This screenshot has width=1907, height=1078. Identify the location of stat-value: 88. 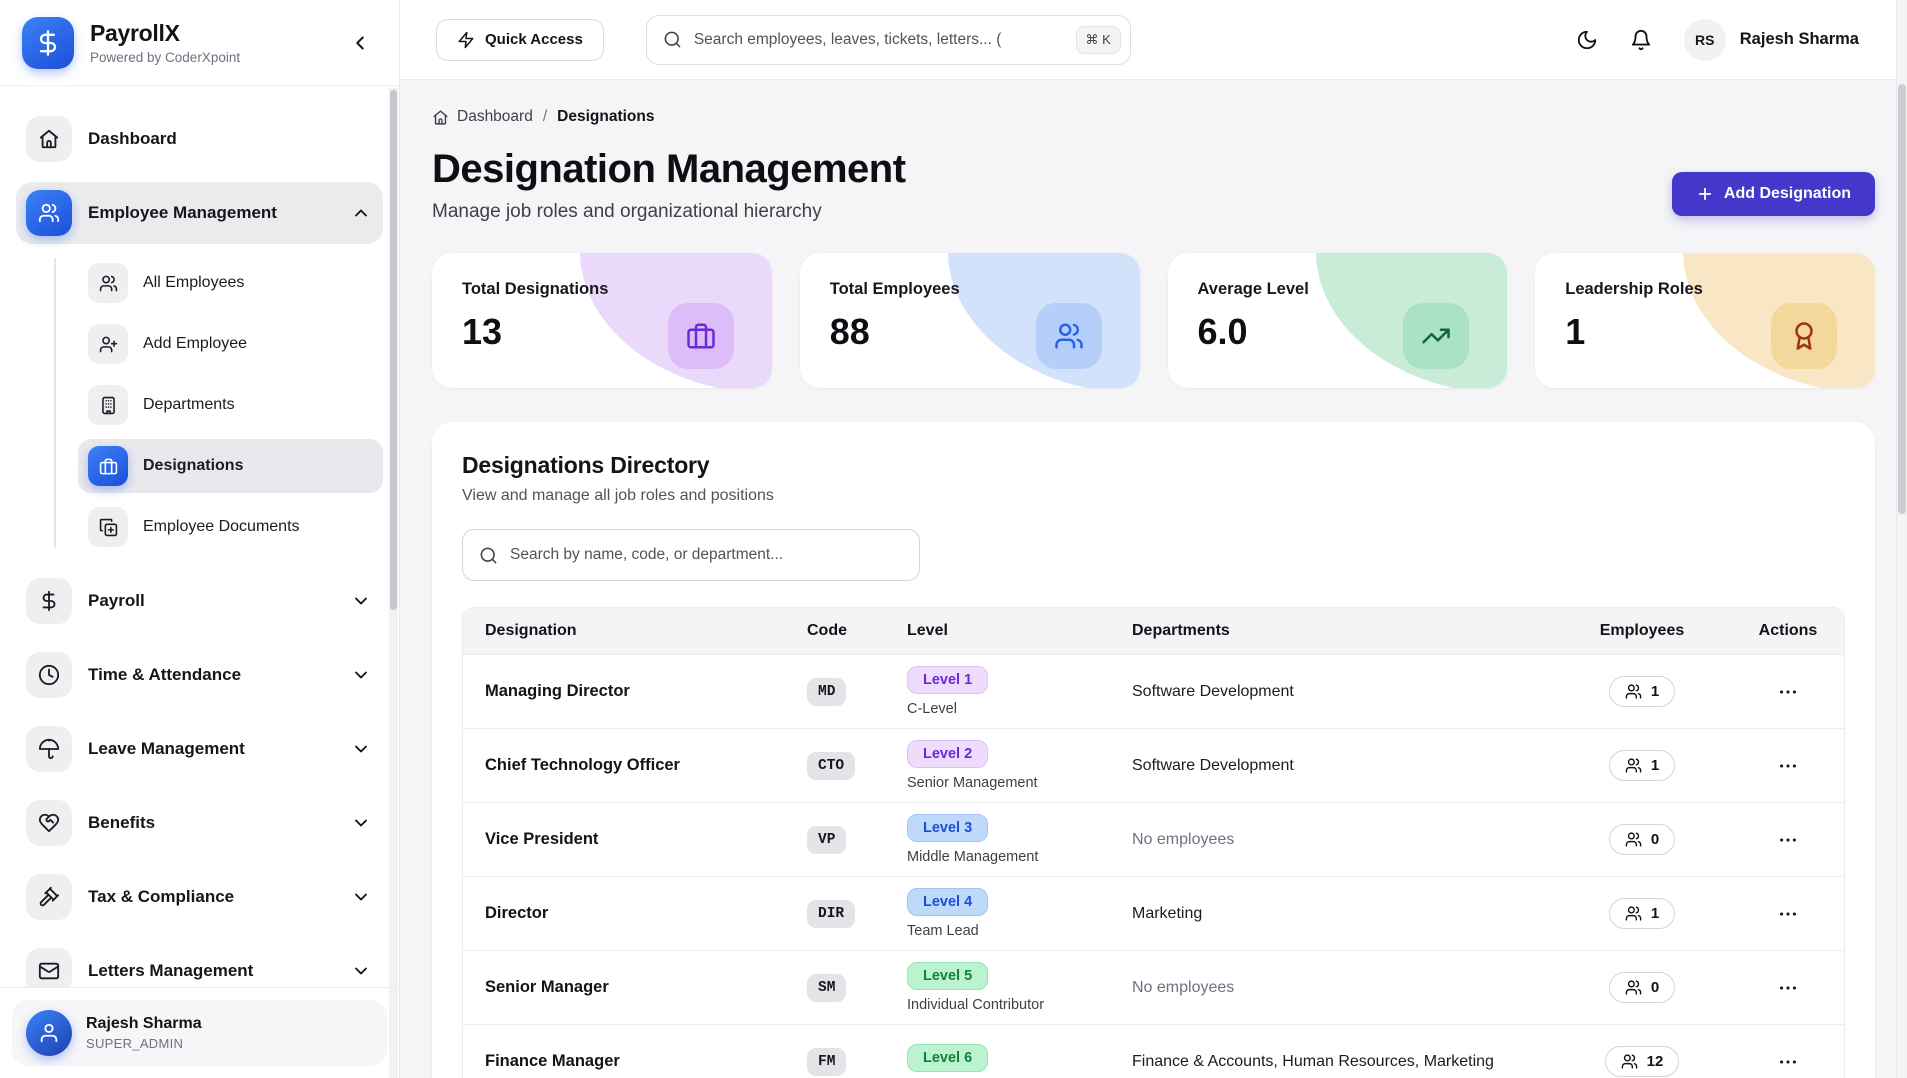
(849, 331).